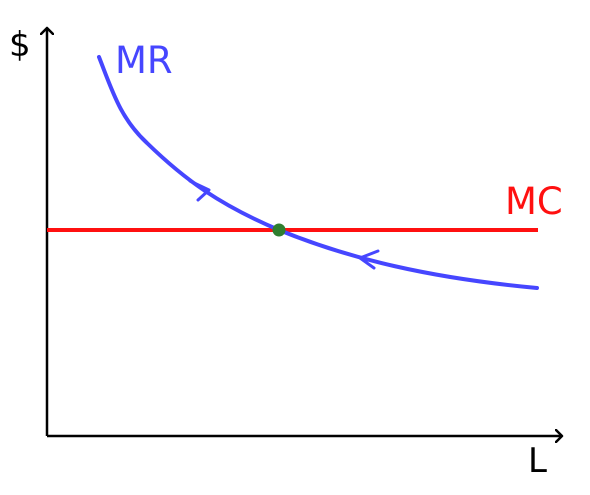  What do you see at coordinates (279, 230) in the screenshot?
I see `equilibrium-dot-icon` at bounding box center [279, 230].